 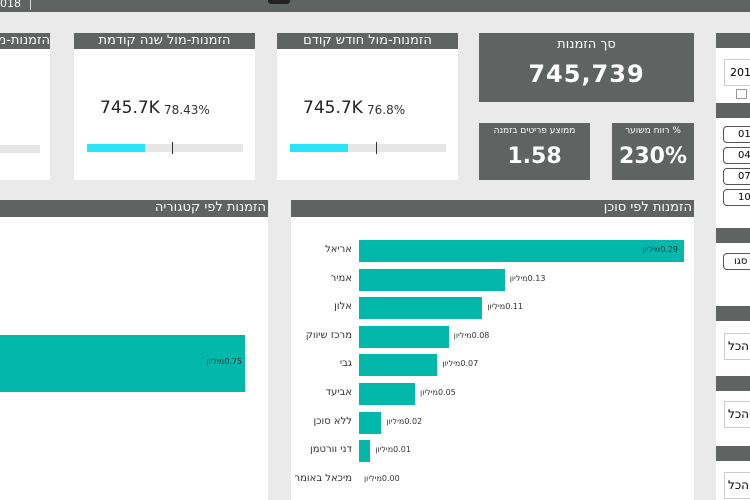 What do you see at coordinates (187, 110) in the screenshot?
I see `card-percent: 78.43%` at bounding box center [187, 110].